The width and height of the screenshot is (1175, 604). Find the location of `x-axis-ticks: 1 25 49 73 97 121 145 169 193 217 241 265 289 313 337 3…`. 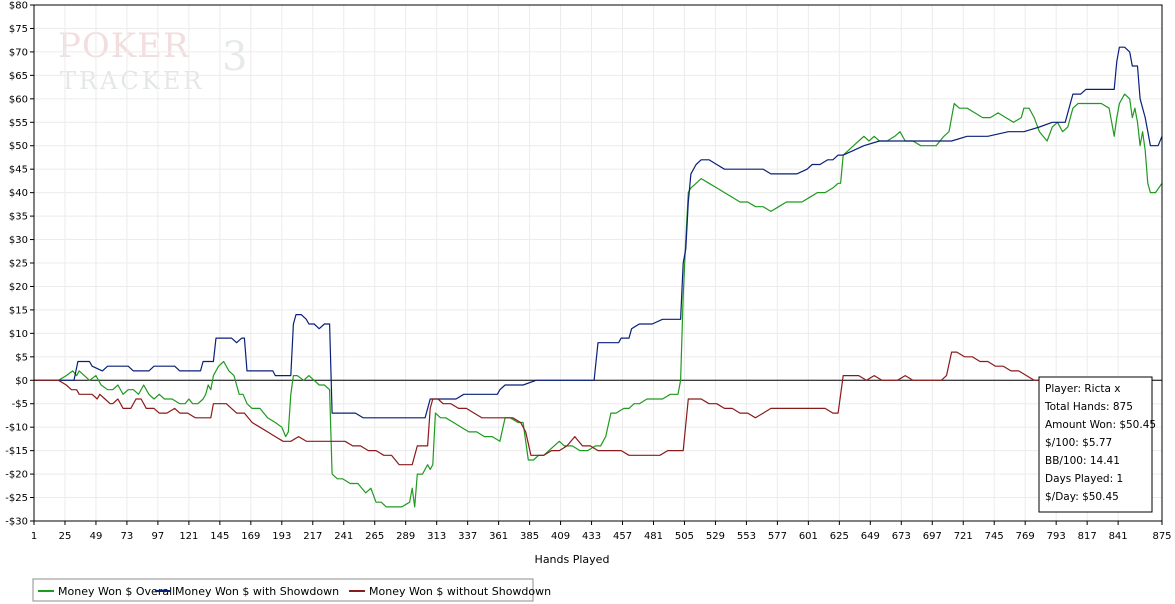

x-axis-ticks: 1 25 49 73 97 121 145 169 193 217 241 265 289 313 337 3… is located at coordinates (601, 531).